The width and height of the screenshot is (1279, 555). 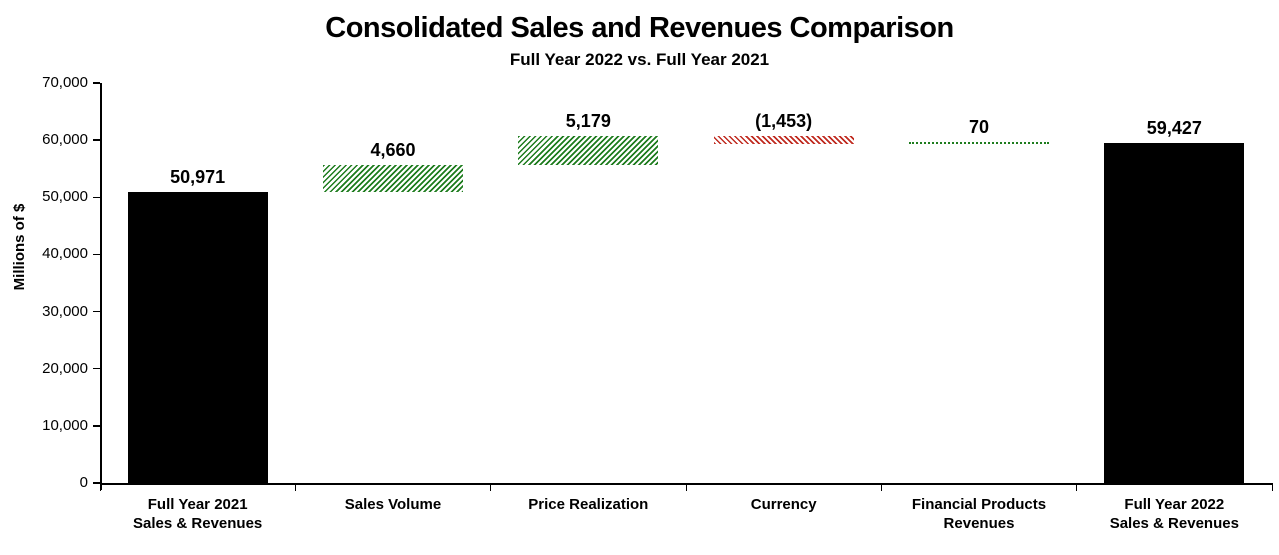 I want to click on waterfall-bar-connector, so click(x=979, y=143).